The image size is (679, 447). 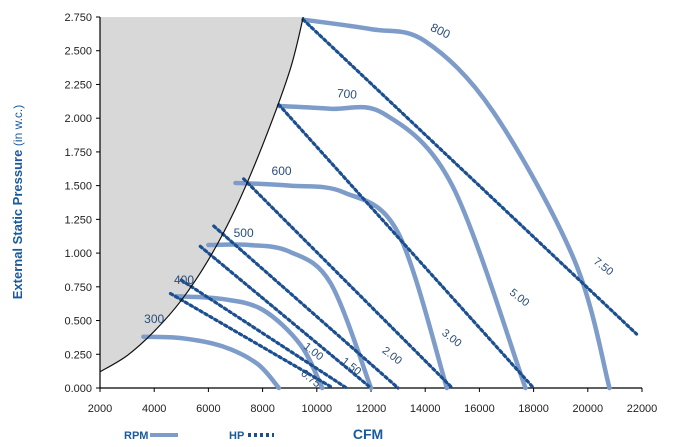 What do you see at coordinates (78, 52) in the screenshot?
I see `y-tick-label: 2.500` at bounding box center [78, 52].